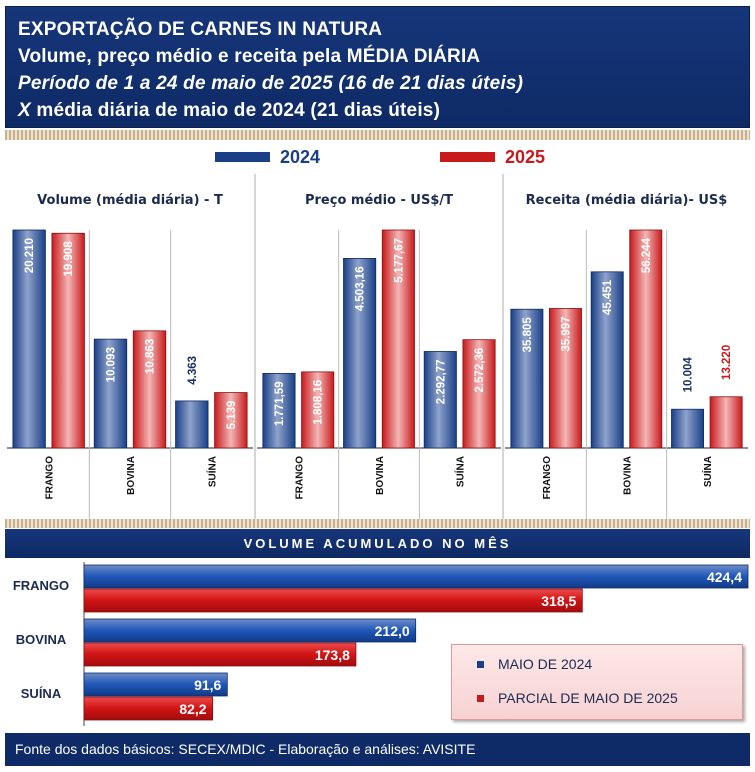  I want to click on legend-item-2025: 2025, so click(492, 157).